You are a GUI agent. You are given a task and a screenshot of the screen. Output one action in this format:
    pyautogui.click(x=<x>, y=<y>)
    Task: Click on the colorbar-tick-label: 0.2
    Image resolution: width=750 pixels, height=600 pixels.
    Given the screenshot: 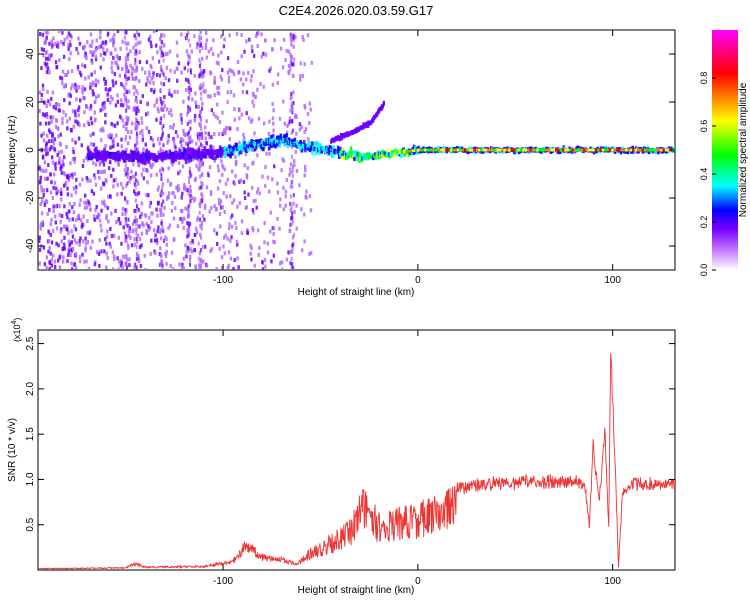 What is the action you would take?
    pyautogui.click(x=704, y=222)
    